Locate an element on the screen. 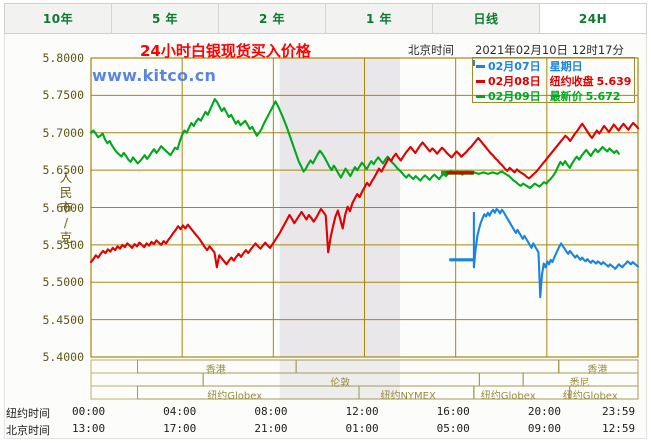 The width and height of the screenshot is (651, 443). x-axis-tick-label: 13:00 is located at coordinates (89, 428).